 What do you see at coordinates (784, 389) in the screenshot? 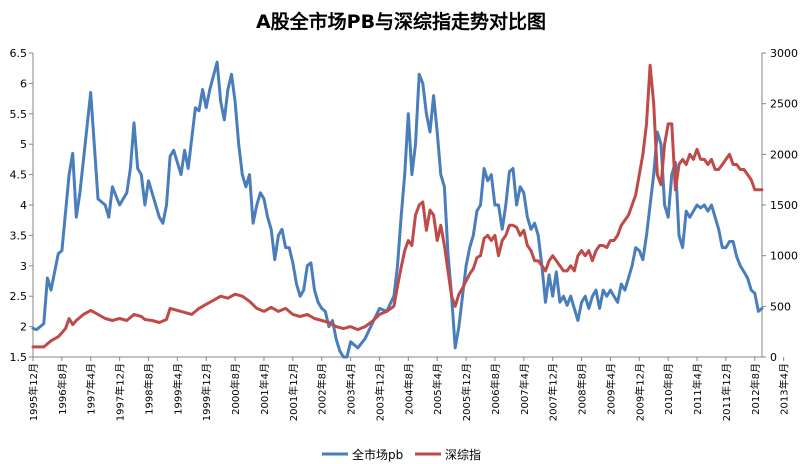
I see `x-tick-label: 2013年4月` at bounding box center [784, 389].